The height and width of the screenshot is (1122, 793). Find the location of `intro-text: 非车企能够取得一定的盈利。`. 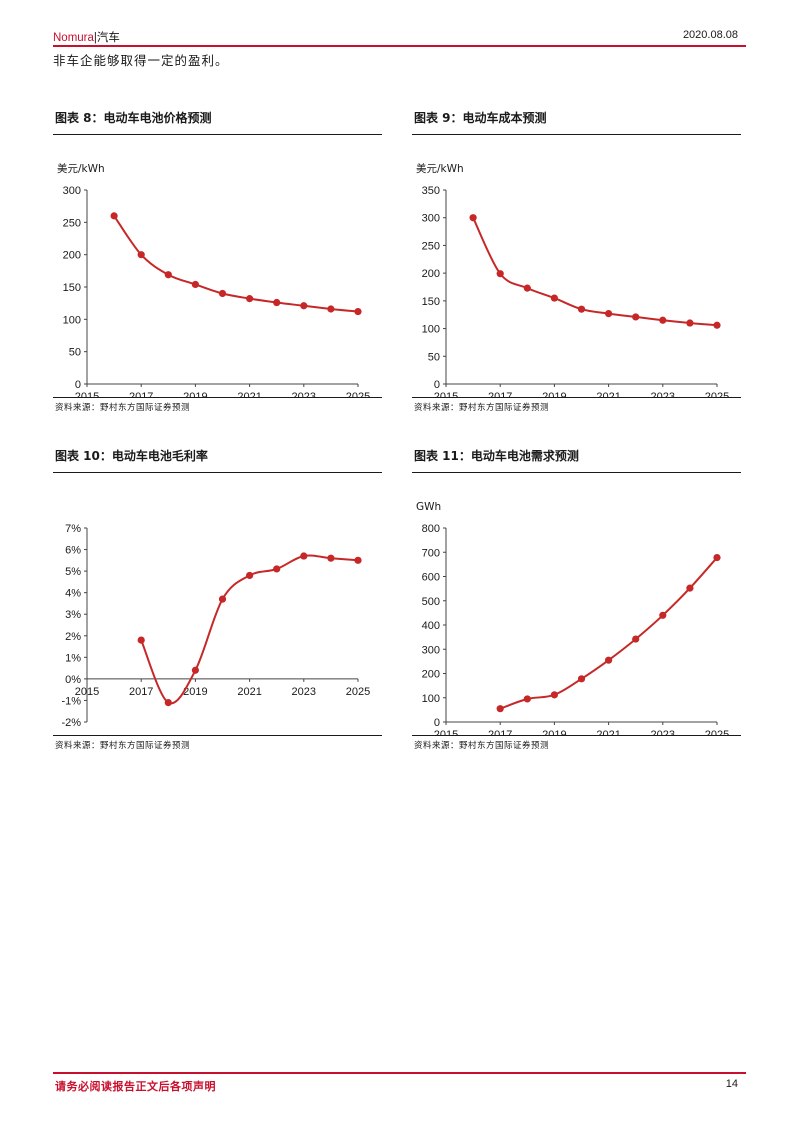

intro-text: 非车企能够取得一定的盈利。 is located at coordinates (141, 60).